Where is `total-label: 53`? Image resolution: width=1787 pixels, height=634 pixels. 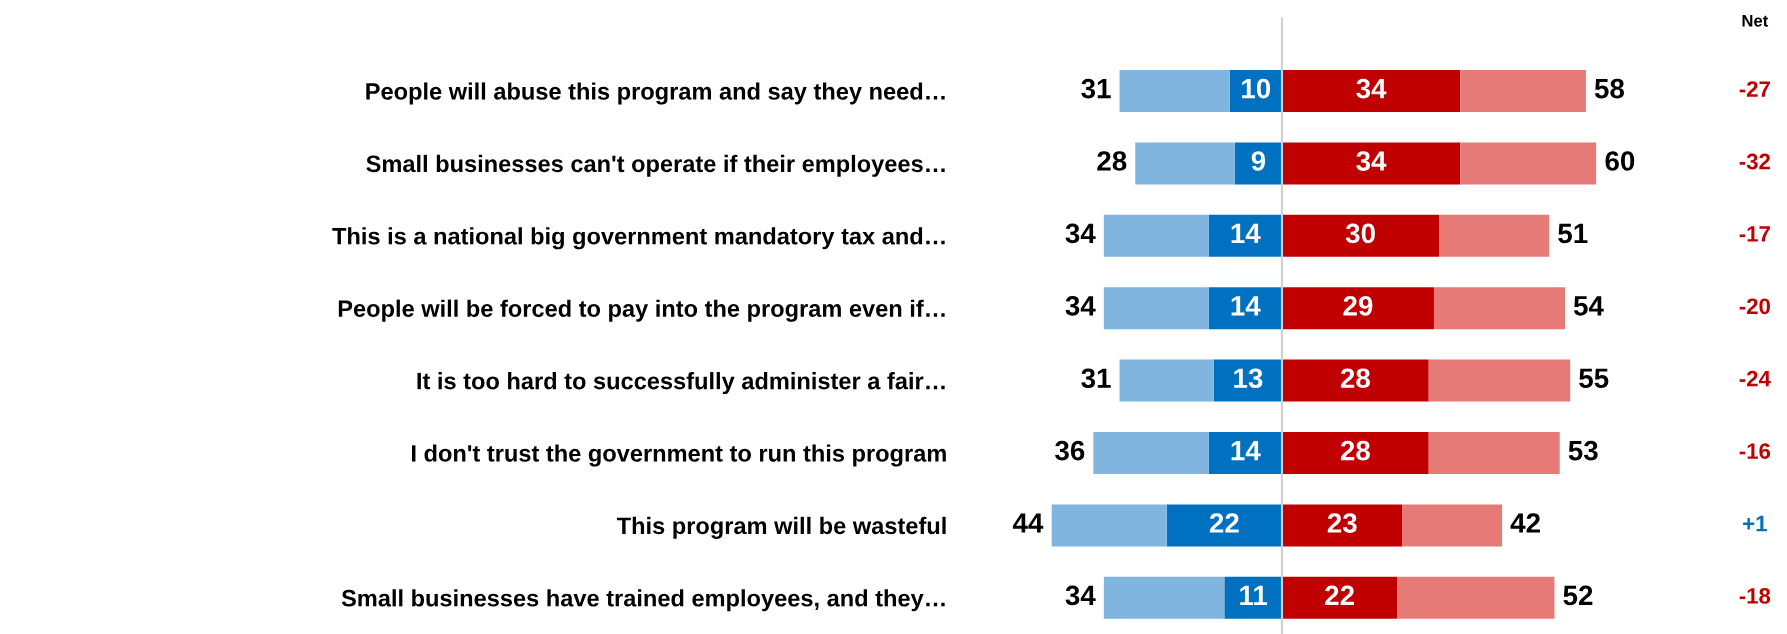
total-label: 53 is located at coordinates (1583, 450).